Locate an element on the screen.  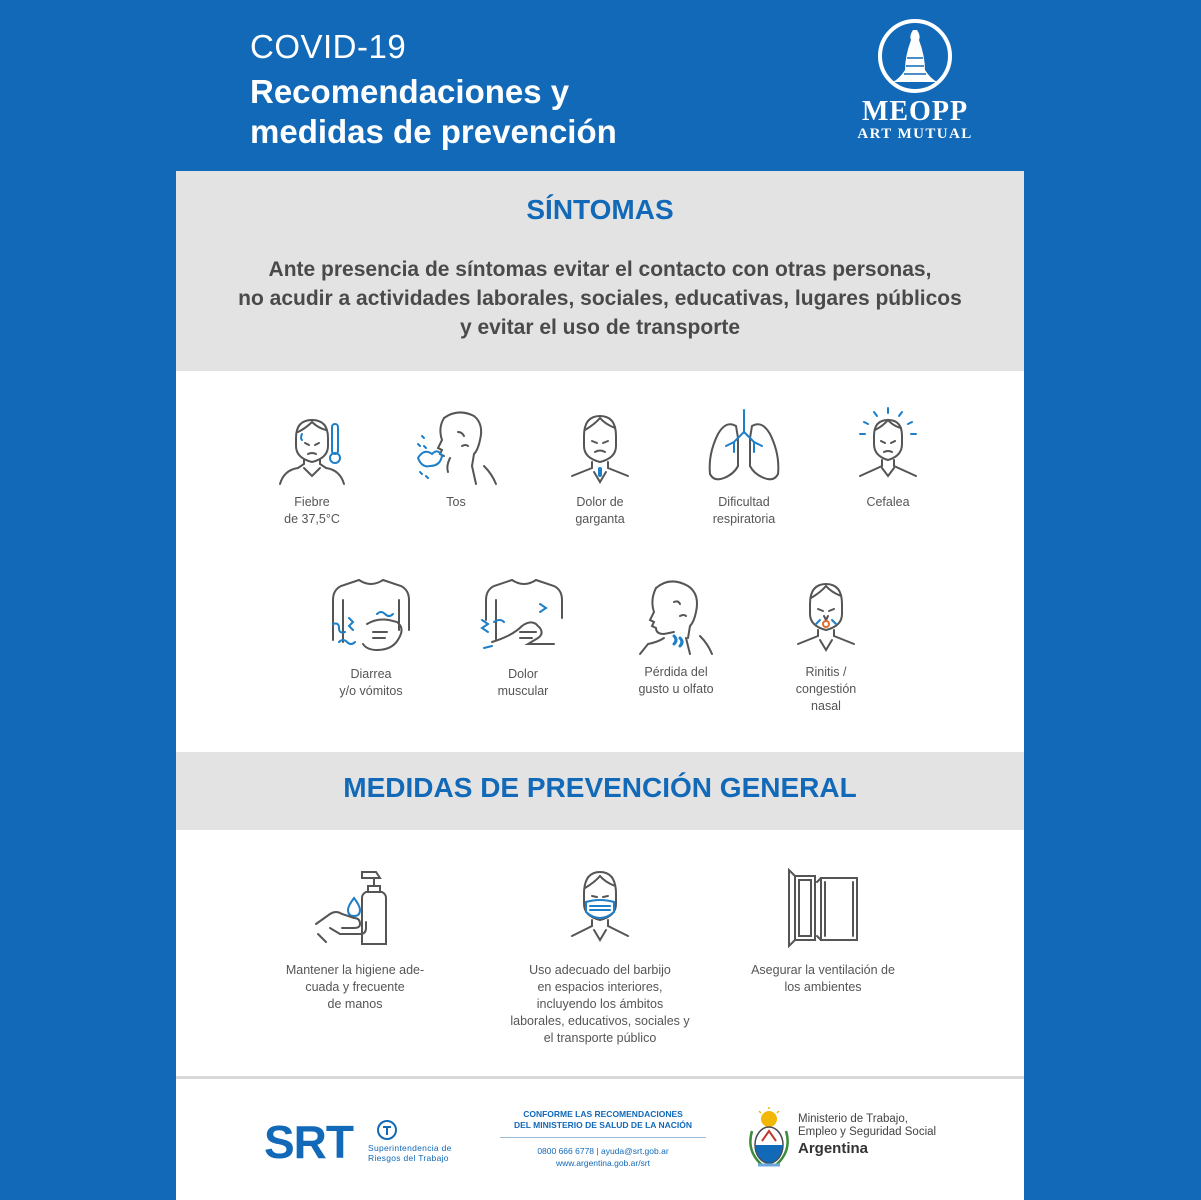
symptom-label: Tos is located at coordinates (456, 502).